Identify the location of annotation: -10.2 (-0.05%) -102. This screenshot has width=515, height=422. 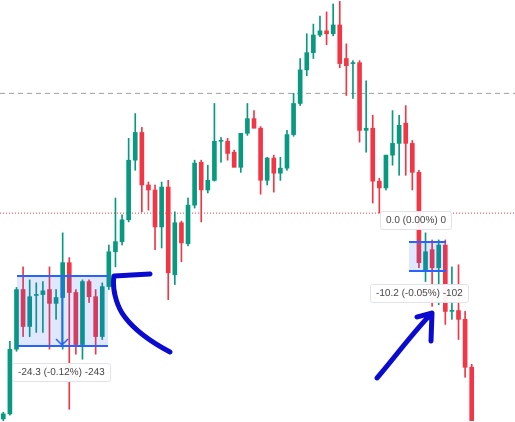
(419, 293).